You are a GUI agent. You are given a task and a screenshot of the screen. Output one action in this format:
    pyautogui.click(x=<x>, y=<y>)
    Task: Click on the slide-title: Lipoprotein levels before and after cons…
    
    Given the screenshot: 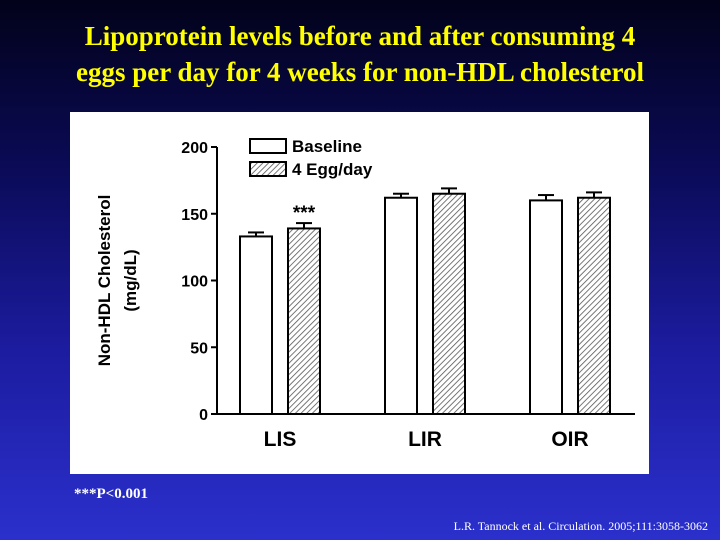 What is the action you would take?
    pyautogui.click(x=360, y=54)
    